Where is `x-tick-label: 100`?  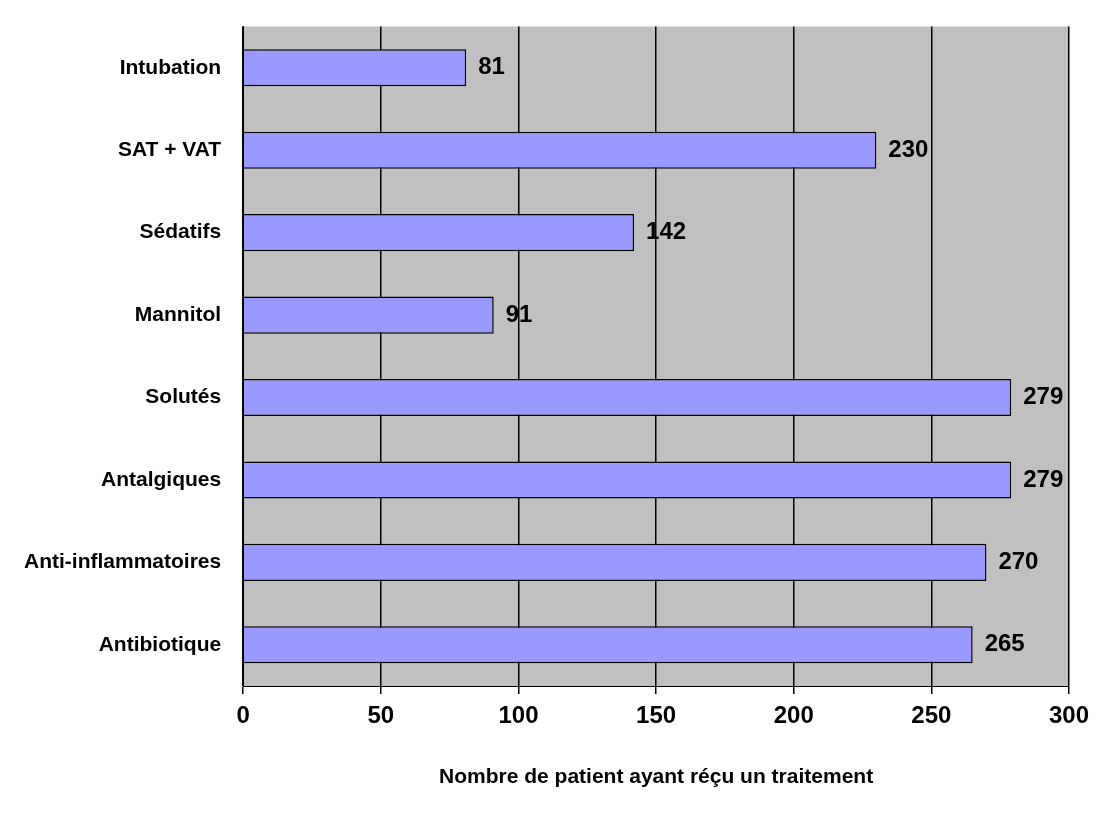
x-tick-label: 100 is located at coordinates (518, 715).